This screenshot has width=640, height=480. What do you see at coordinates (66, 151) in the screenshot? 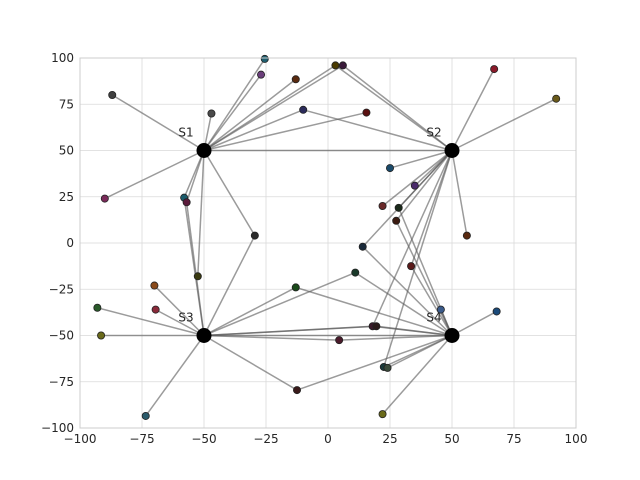
I see `y-tick-label: 50` at bounding box center [66, 151].